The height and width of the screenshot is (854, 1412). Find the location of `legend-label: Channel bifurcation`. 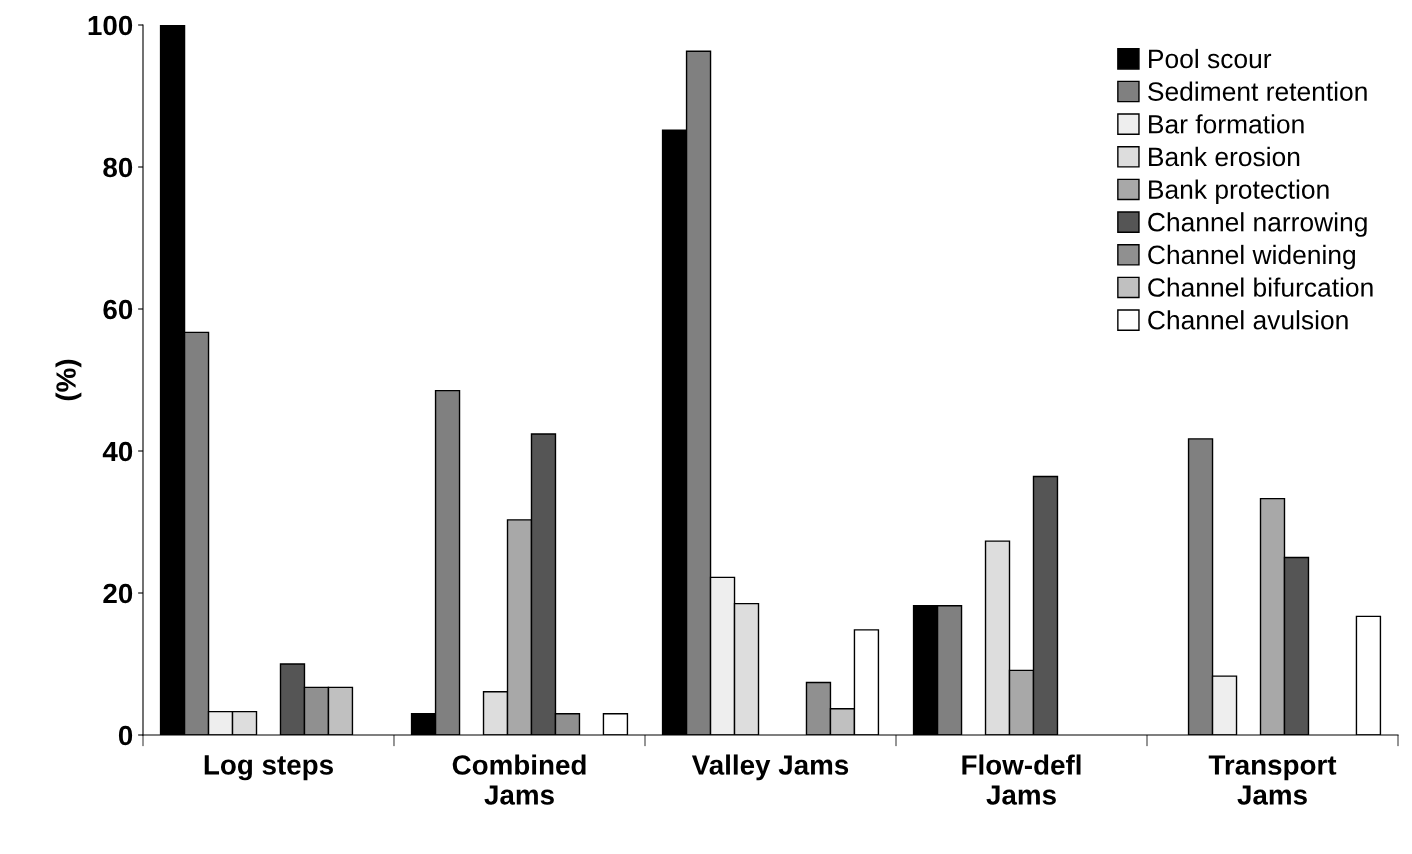

legend-label: Channel bifurcation is located at coordinates (1260, 287).